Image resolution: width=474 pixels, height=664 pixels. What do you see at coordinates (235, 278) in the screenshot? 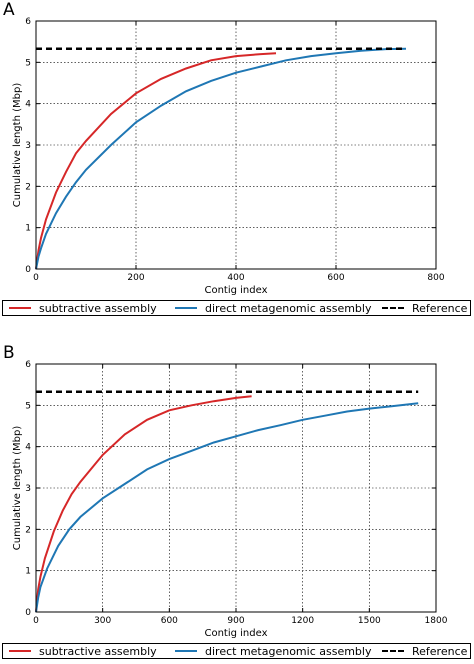
I see `x-tick-label: 400` at bounding box center [235, 278].